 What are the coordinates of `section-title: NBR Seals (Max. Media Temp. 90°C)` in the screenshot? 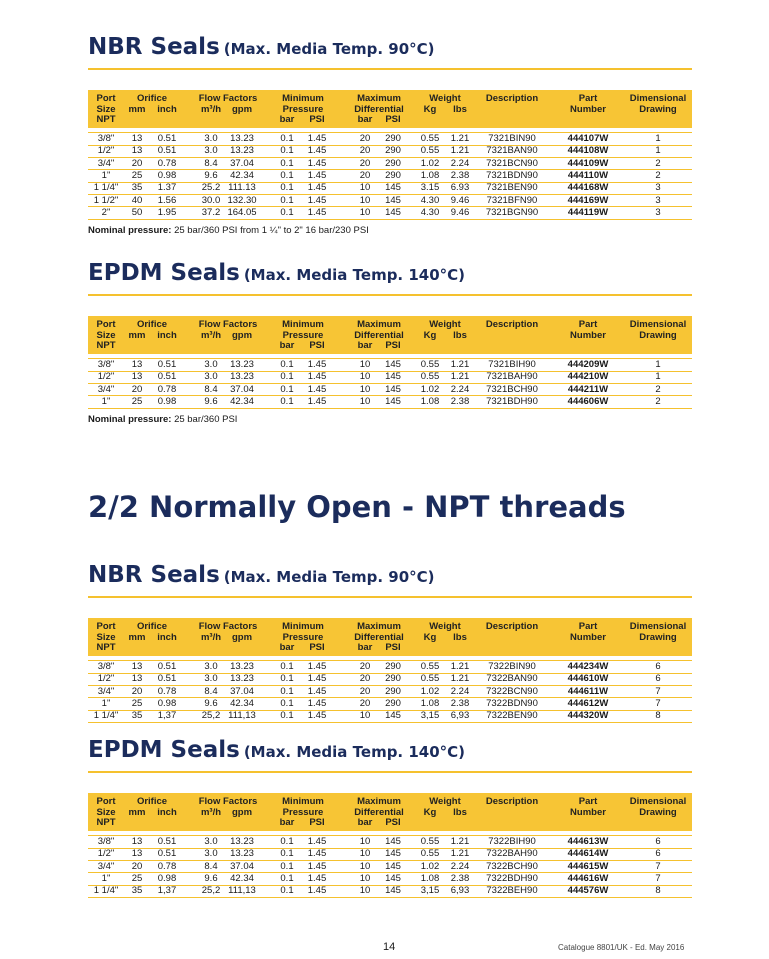 It's located at (261, 575).